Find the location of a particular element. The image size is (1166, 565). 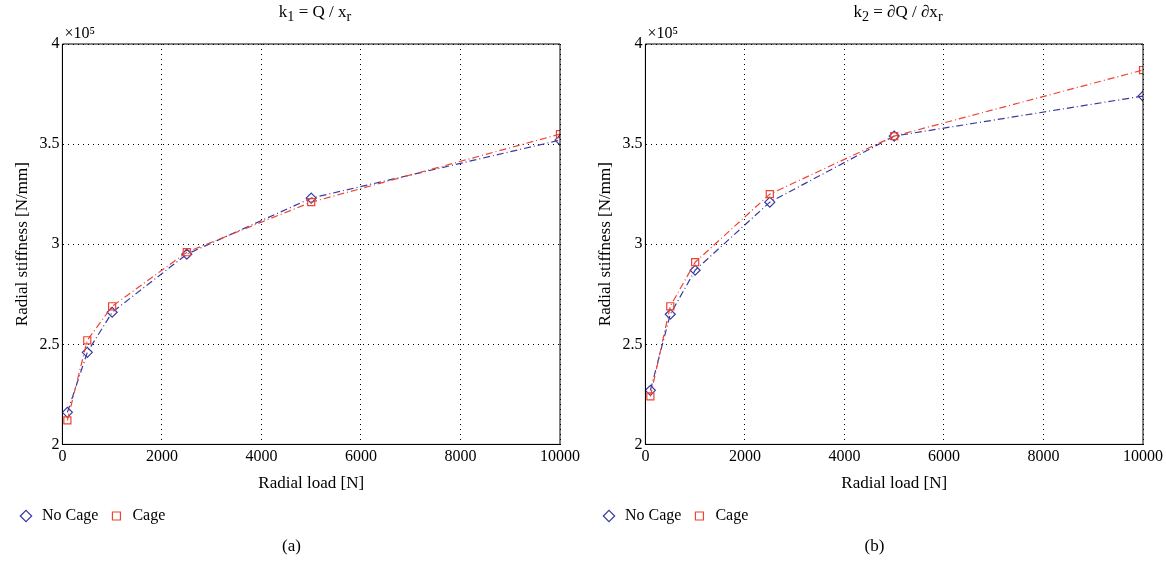

text: (a) is located at coordinates (291, 546).